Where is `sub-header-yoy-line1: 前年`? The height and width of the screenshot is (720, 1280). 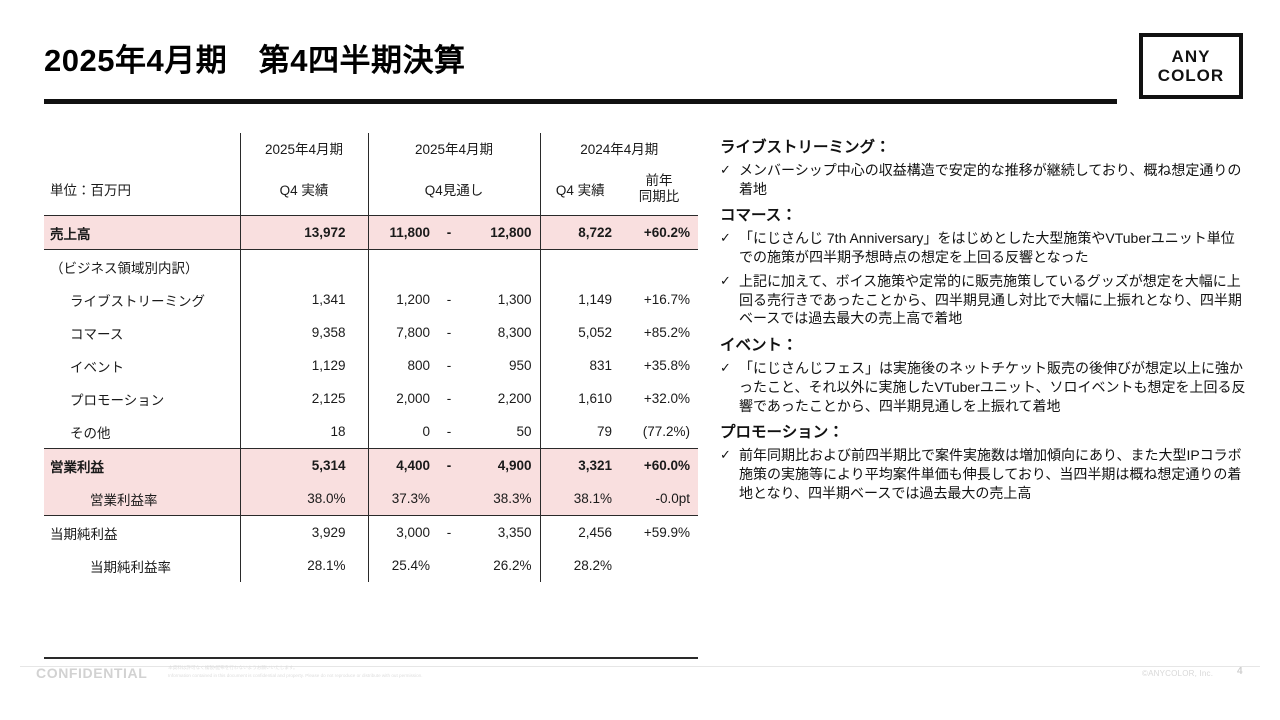 sub-header-yoy-line1: 前年 is located at coordinates (659, 181).